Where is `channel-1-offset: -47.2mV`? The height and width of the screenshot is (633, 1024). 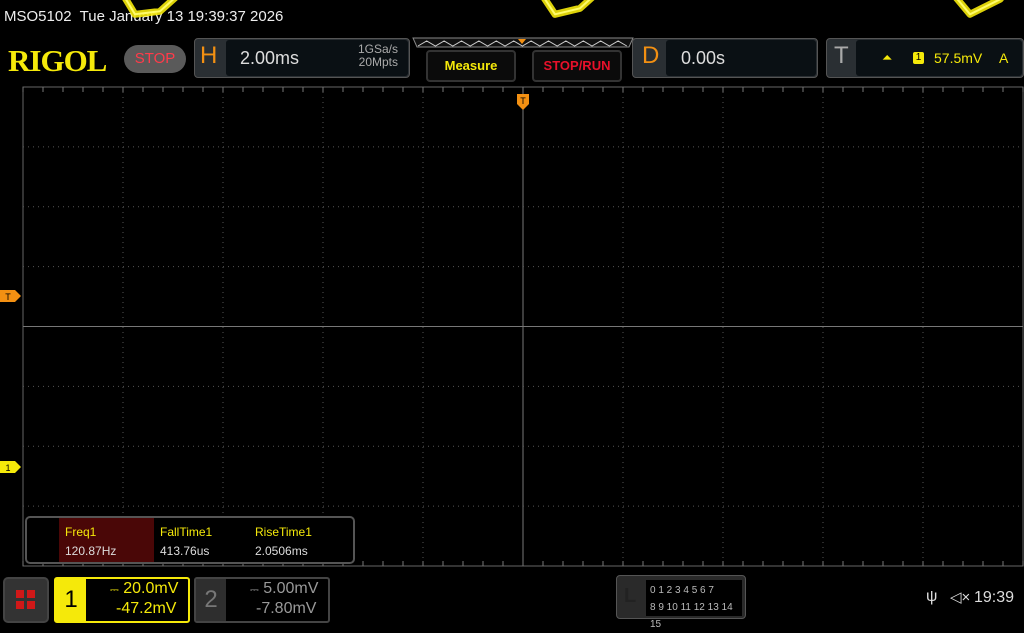
channel-1-offset: -47.2mV is located at coordinates (146, 608).